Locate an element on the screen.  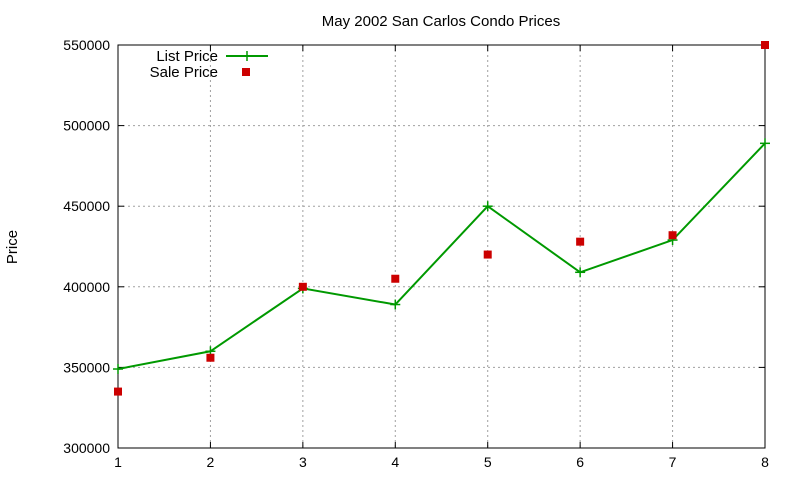
chart-title: May 2002 San Carlos Condo Prices is located at coordinates (441, 21).